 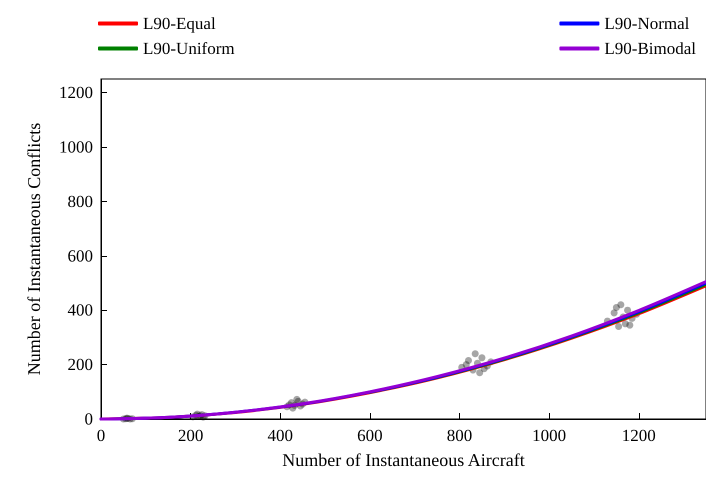 I want to click on x-tick-label: 400, so click(x=281, y=435).